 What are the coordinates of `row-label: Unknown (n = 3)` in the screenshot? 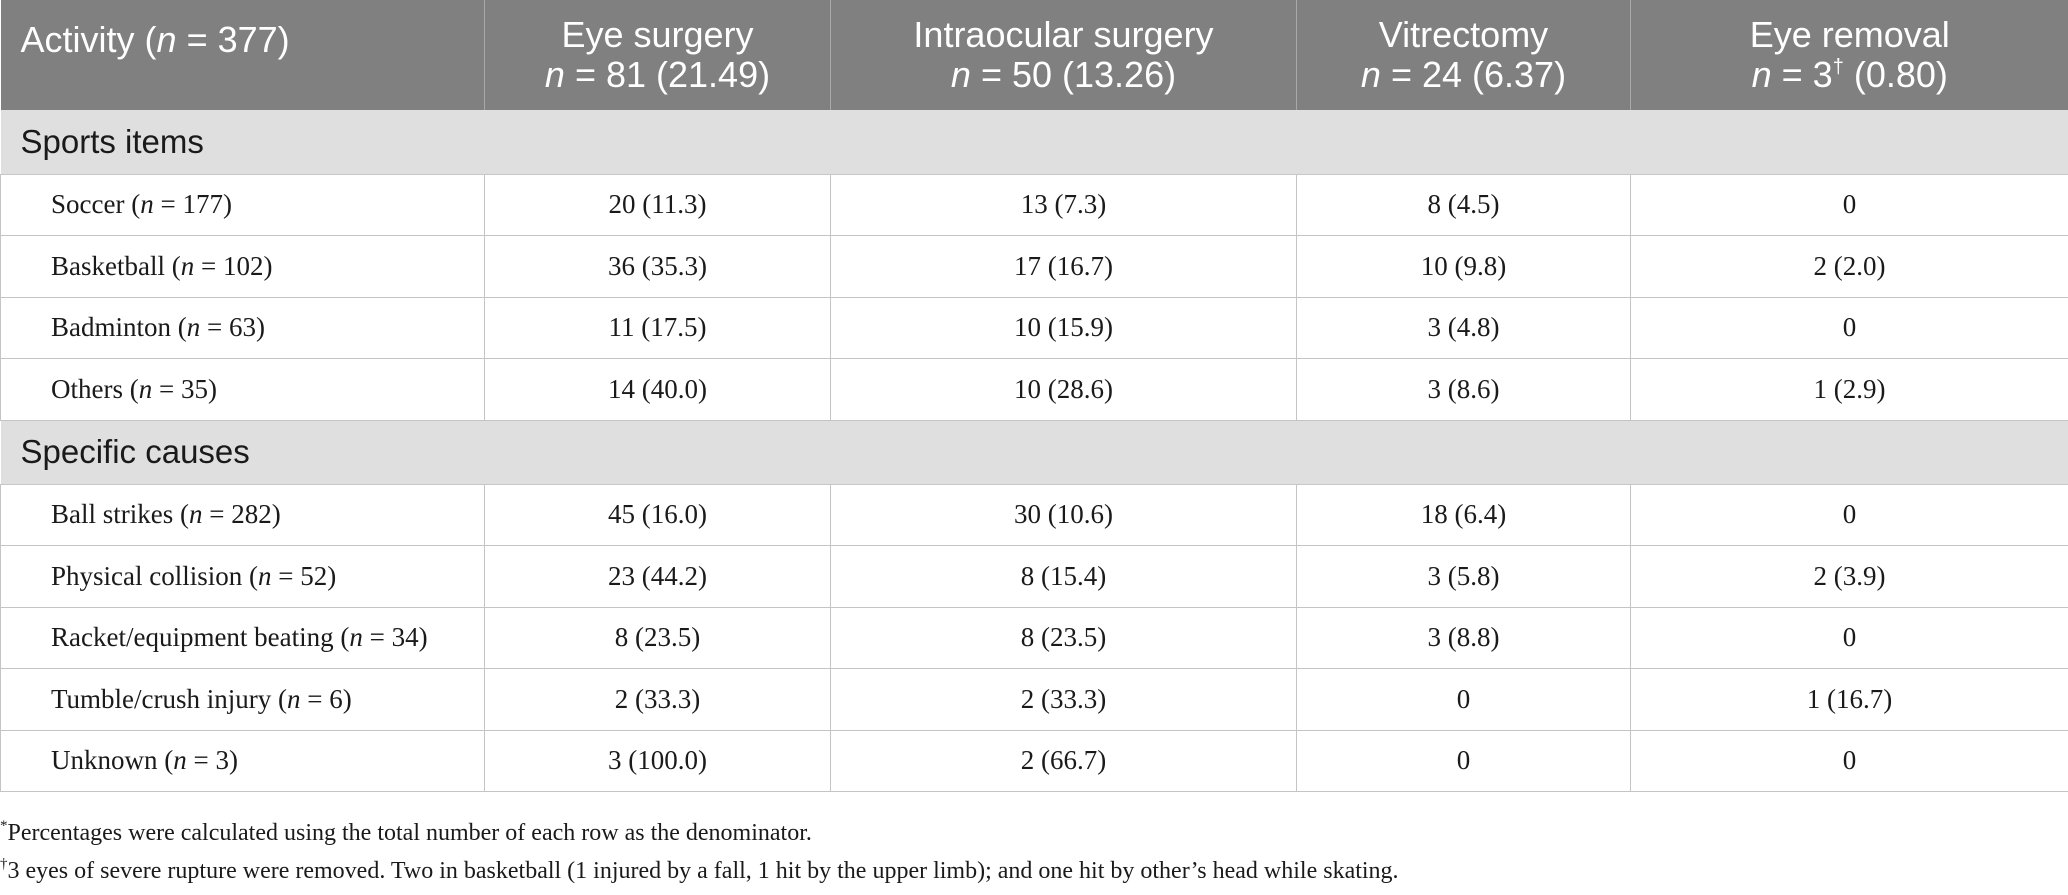 It's located at (242, 761).